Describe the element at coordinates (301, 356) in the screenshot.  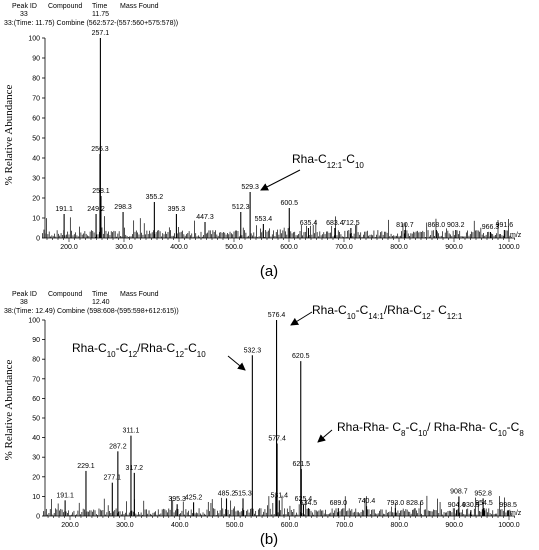
I see `peak-label-620.5: 620.5` at that location.